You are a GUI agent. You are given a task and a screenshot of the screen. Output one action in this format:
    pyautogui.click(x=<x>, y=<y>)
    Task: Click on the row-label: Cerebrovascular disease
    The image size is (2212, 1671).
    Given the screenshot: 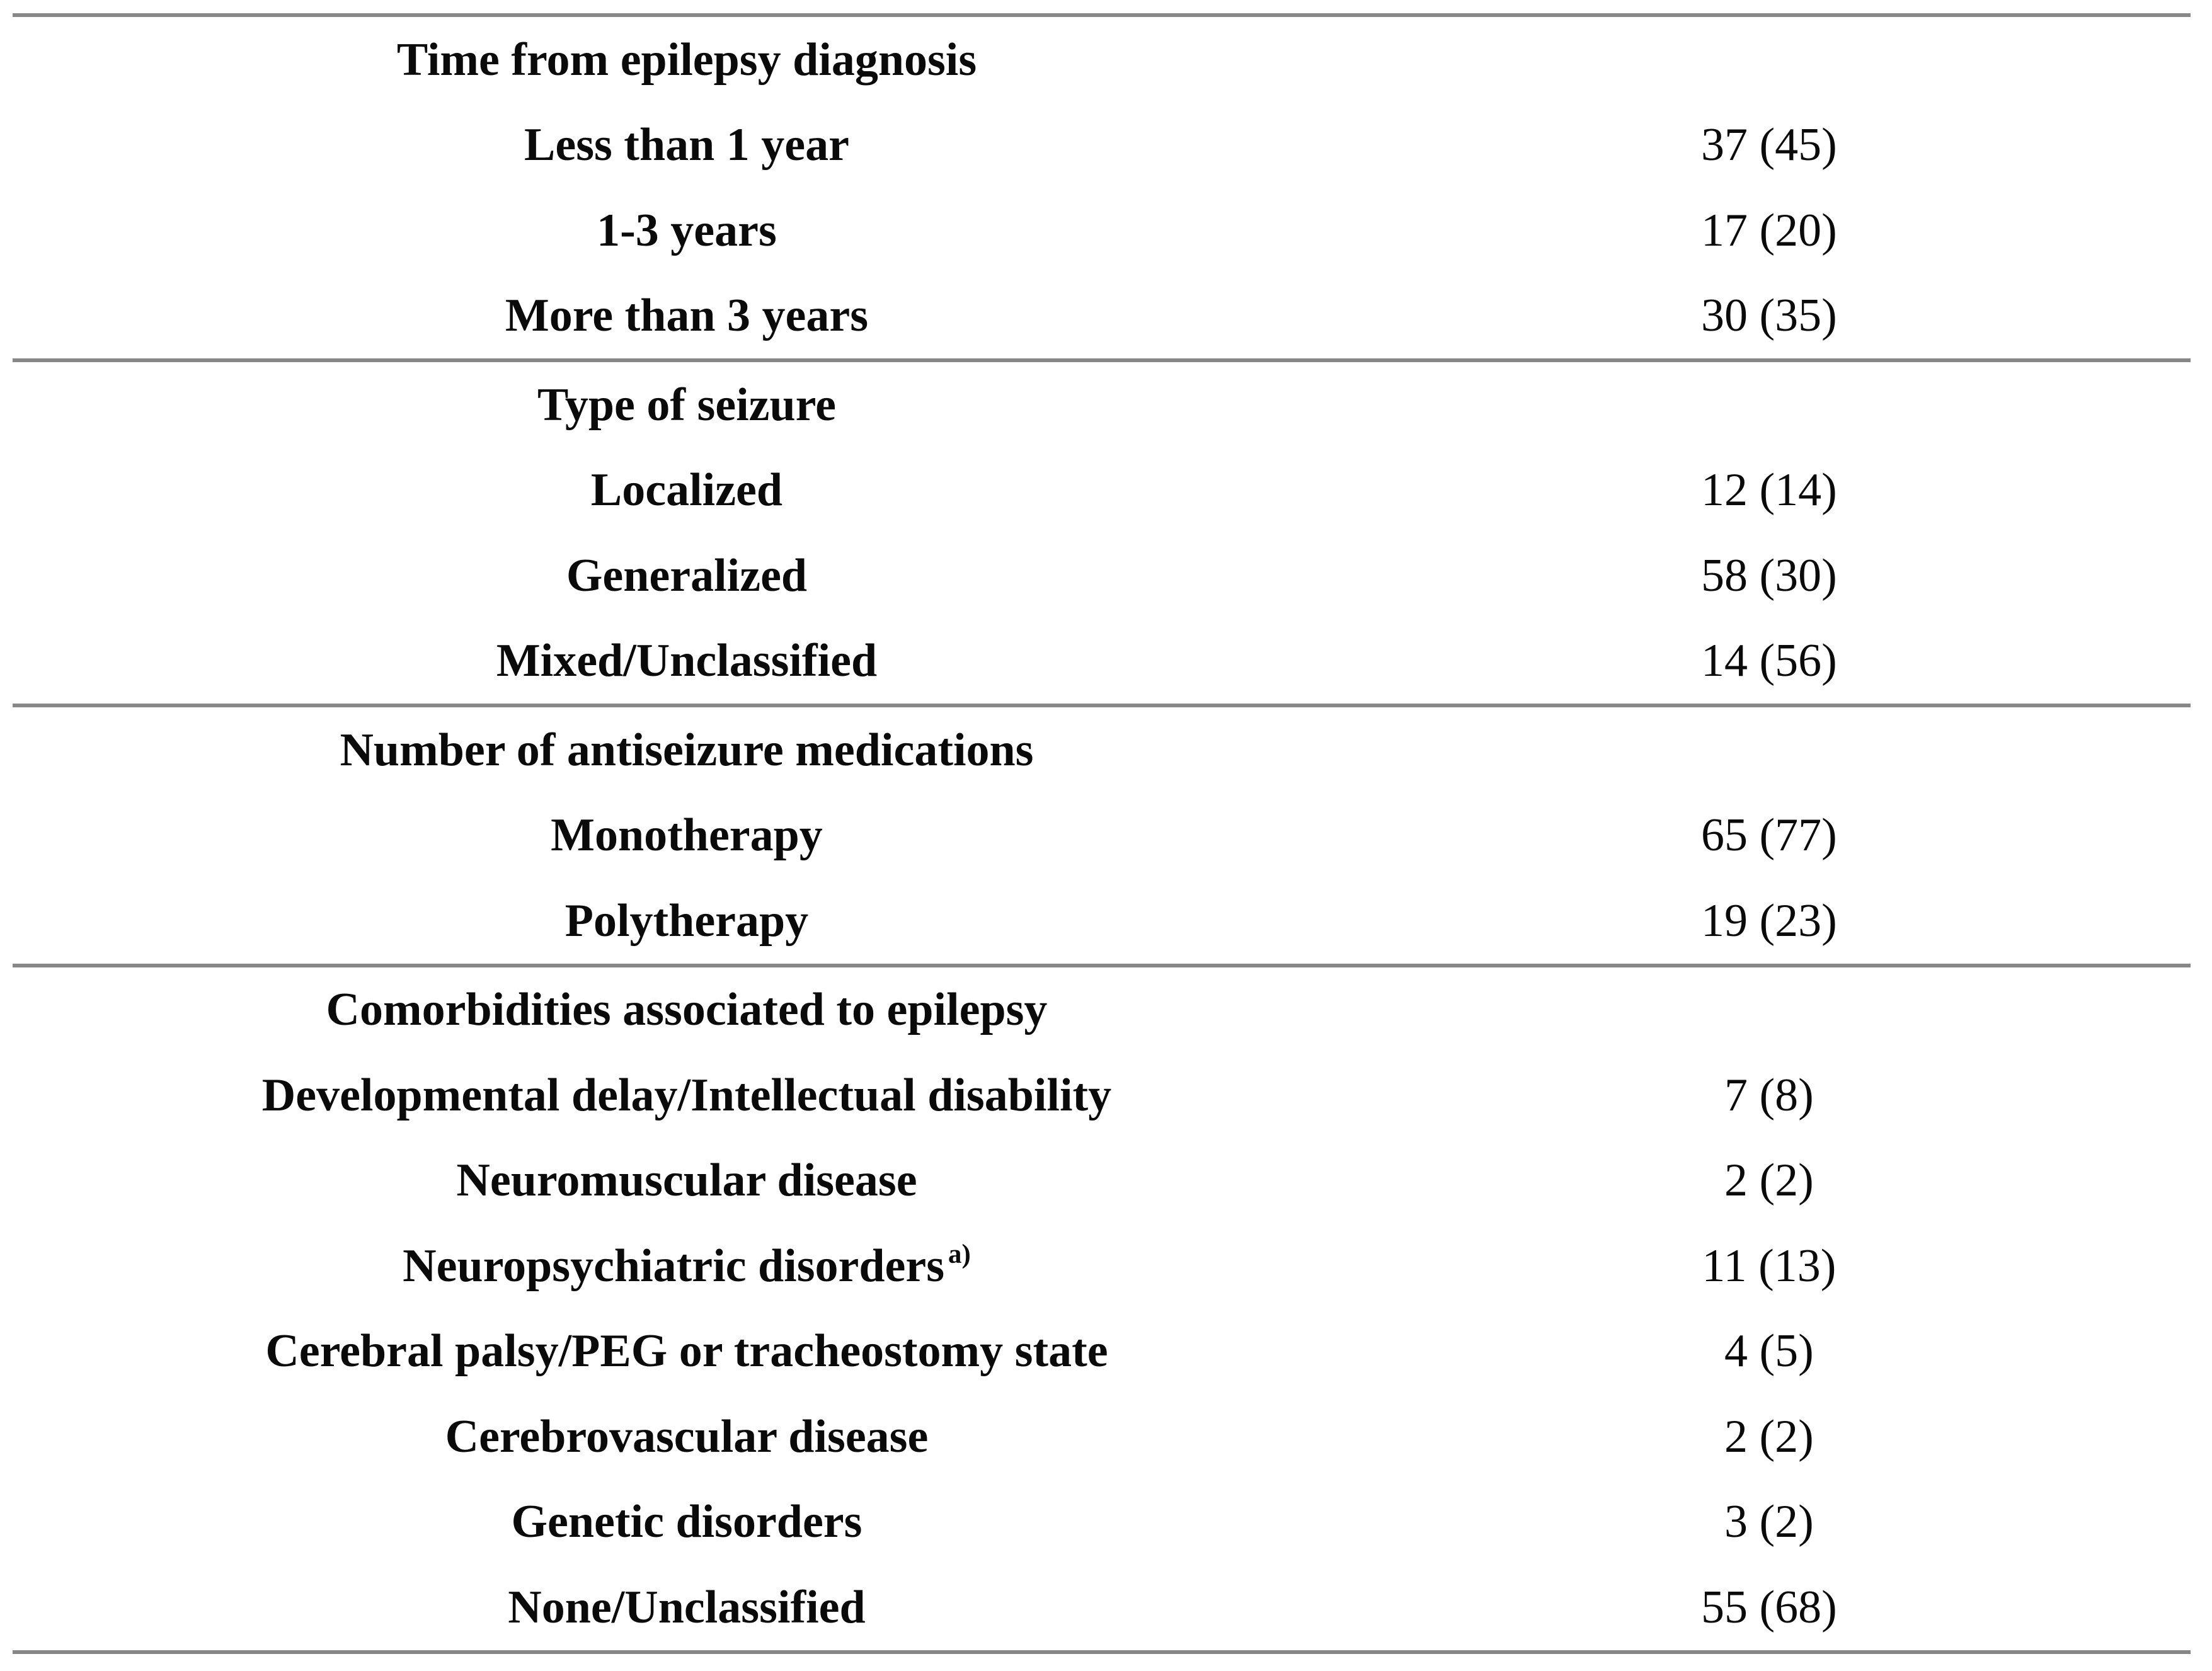 What is the action you would take?
    pyautogui.click(x=687, y=1437)
    